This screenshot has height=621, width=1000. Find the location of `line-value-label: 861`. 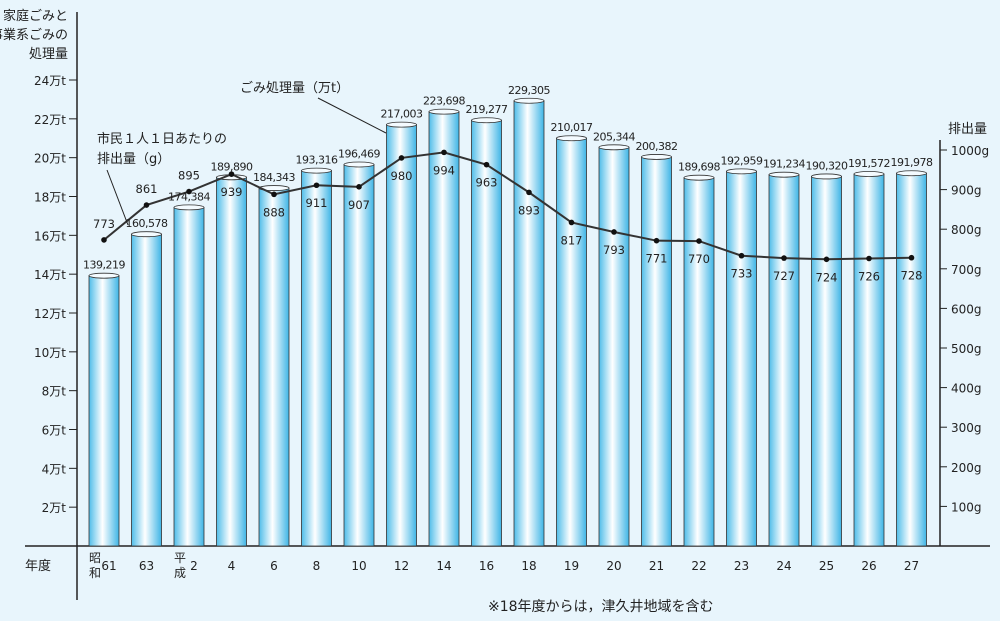

line-value-label: 861 is located at coordinates (147, 189).